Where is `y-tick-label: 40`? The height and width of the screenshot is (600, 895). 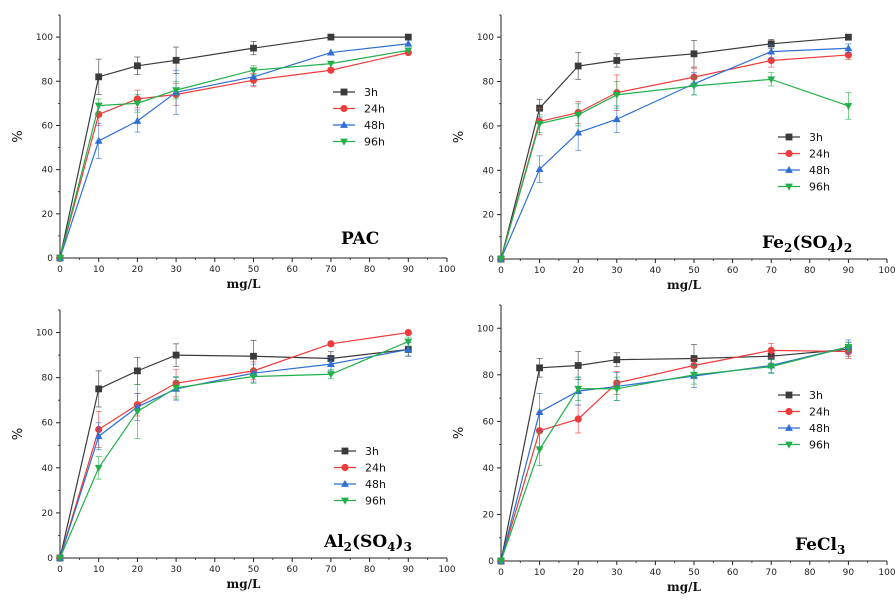 y-tick-label: 40 is located at coordinates (489, 469).